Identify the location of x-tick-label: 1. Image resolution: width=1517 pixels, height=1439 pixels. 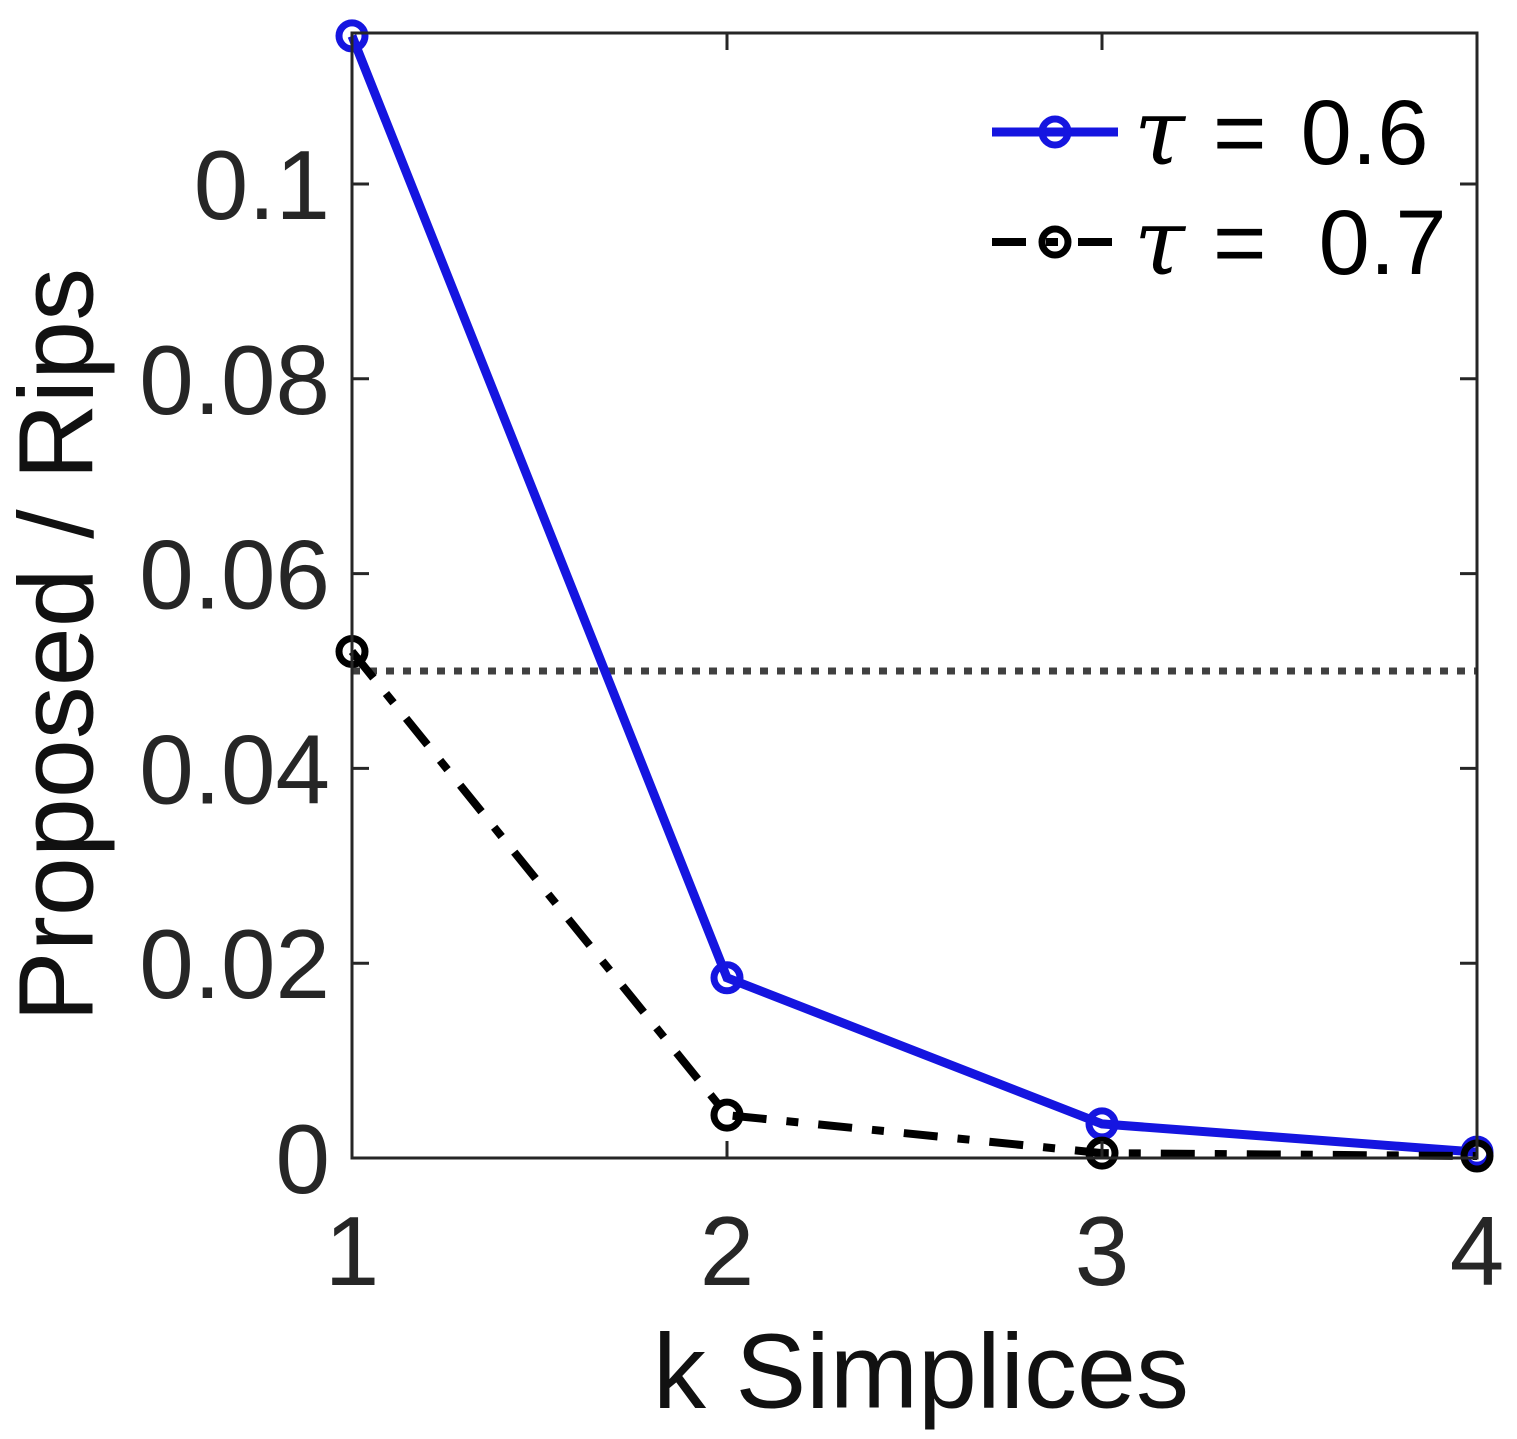
(352, 1251).